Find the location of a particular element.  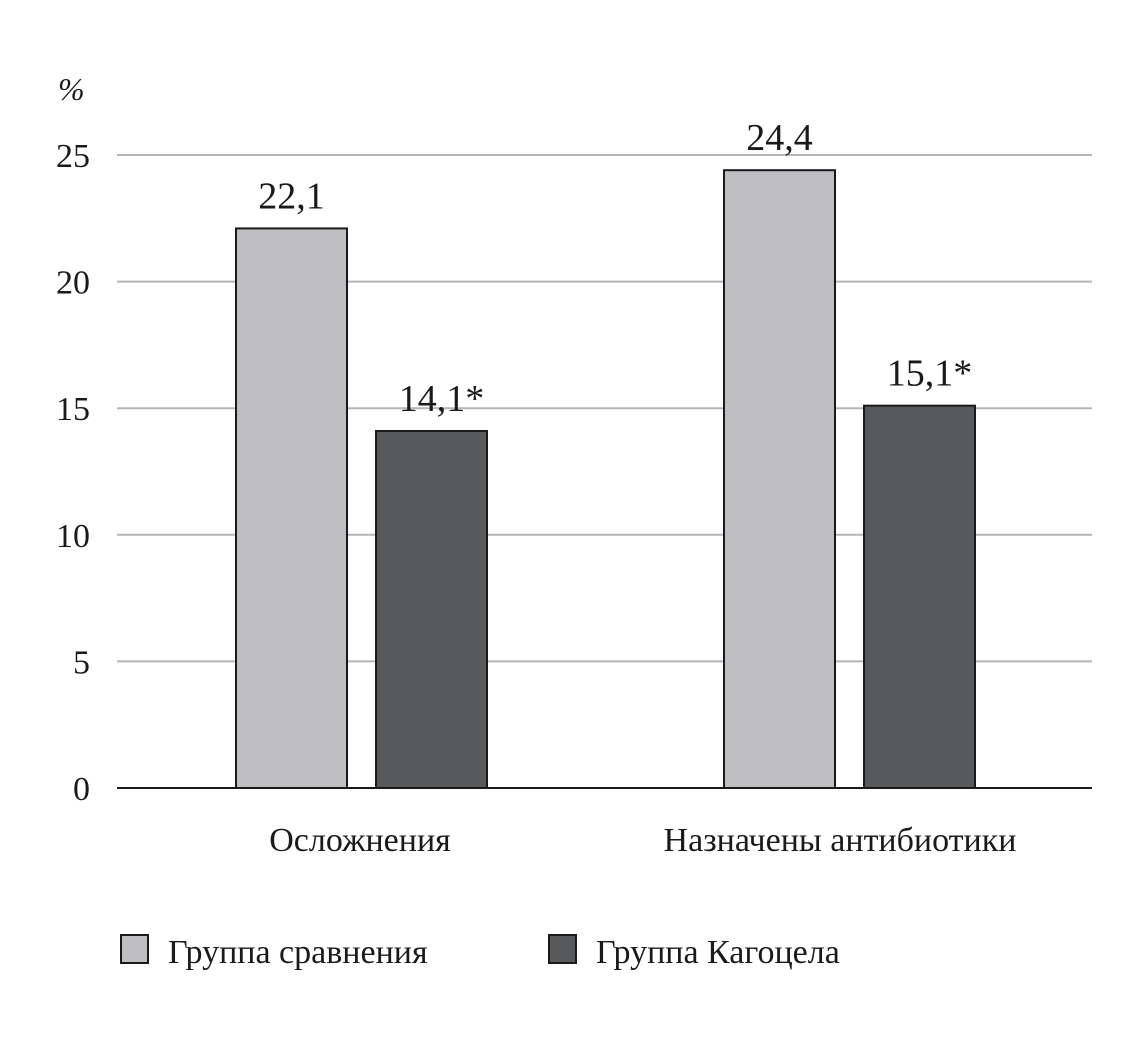

bar-value-label: 24,4 is located at coordinates (779, 138).